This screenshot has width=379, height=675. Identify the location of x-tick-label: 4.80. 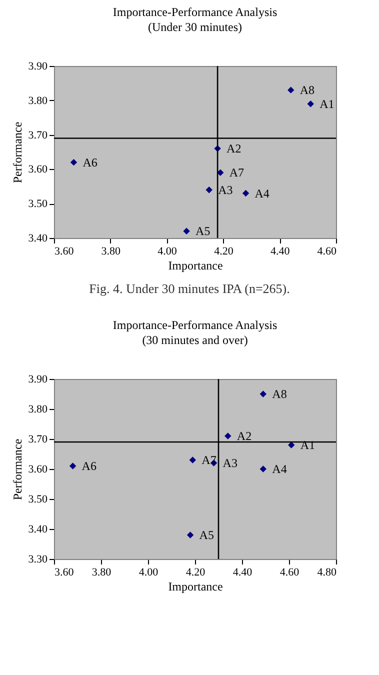
(327, 572).